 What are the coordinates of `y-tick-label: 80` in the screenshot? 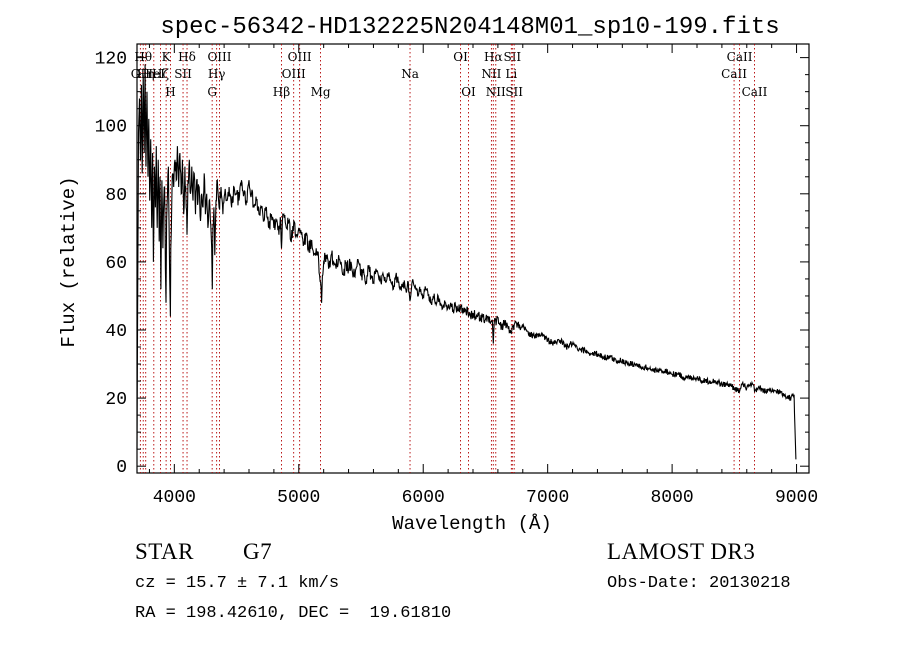 It's located at (116, 196).